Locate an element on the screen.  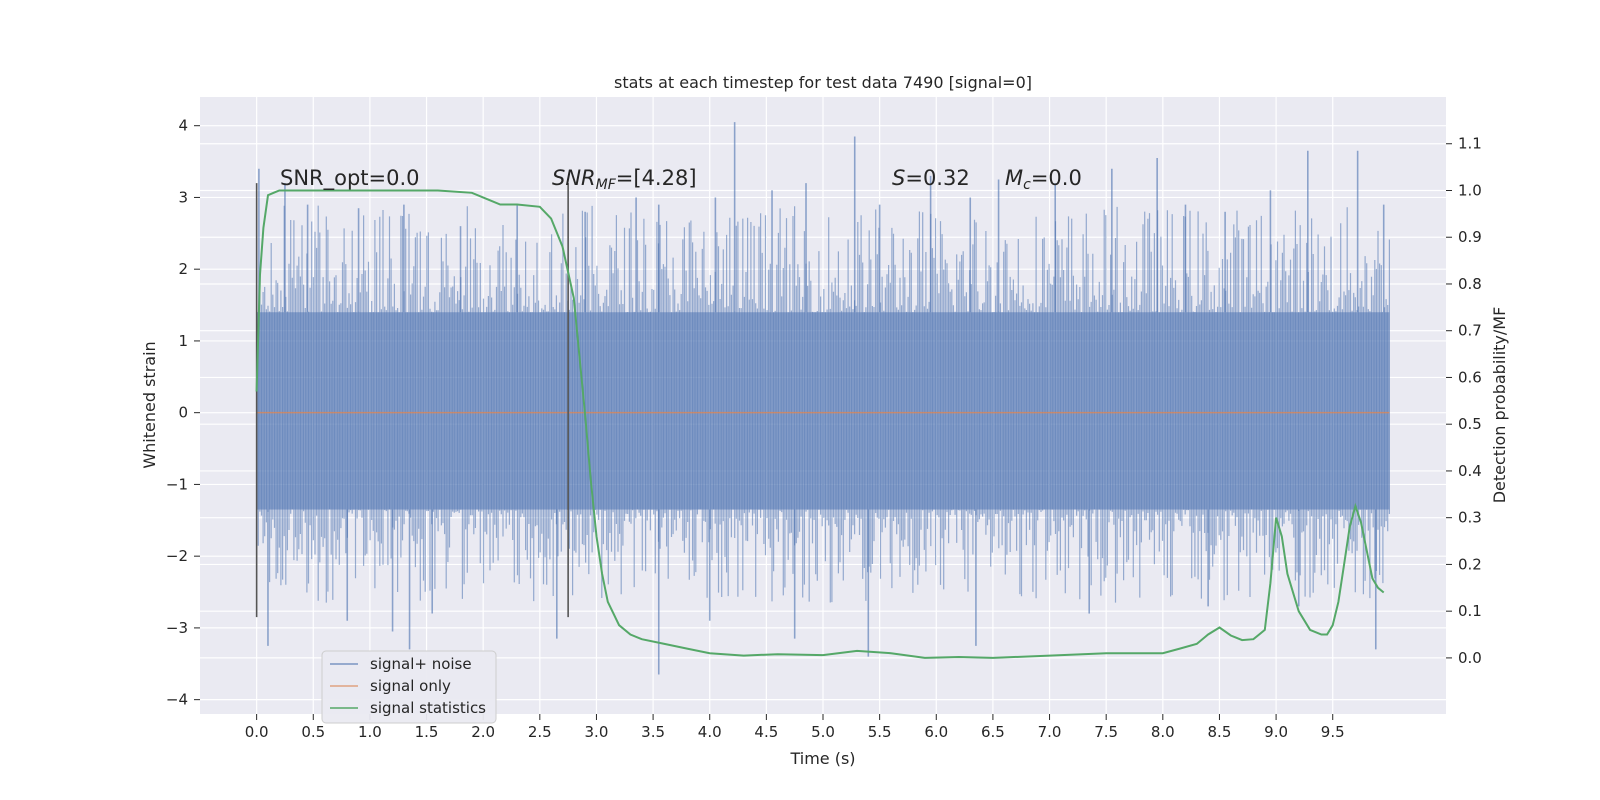
legend-box is located at coordinates (409, 687).